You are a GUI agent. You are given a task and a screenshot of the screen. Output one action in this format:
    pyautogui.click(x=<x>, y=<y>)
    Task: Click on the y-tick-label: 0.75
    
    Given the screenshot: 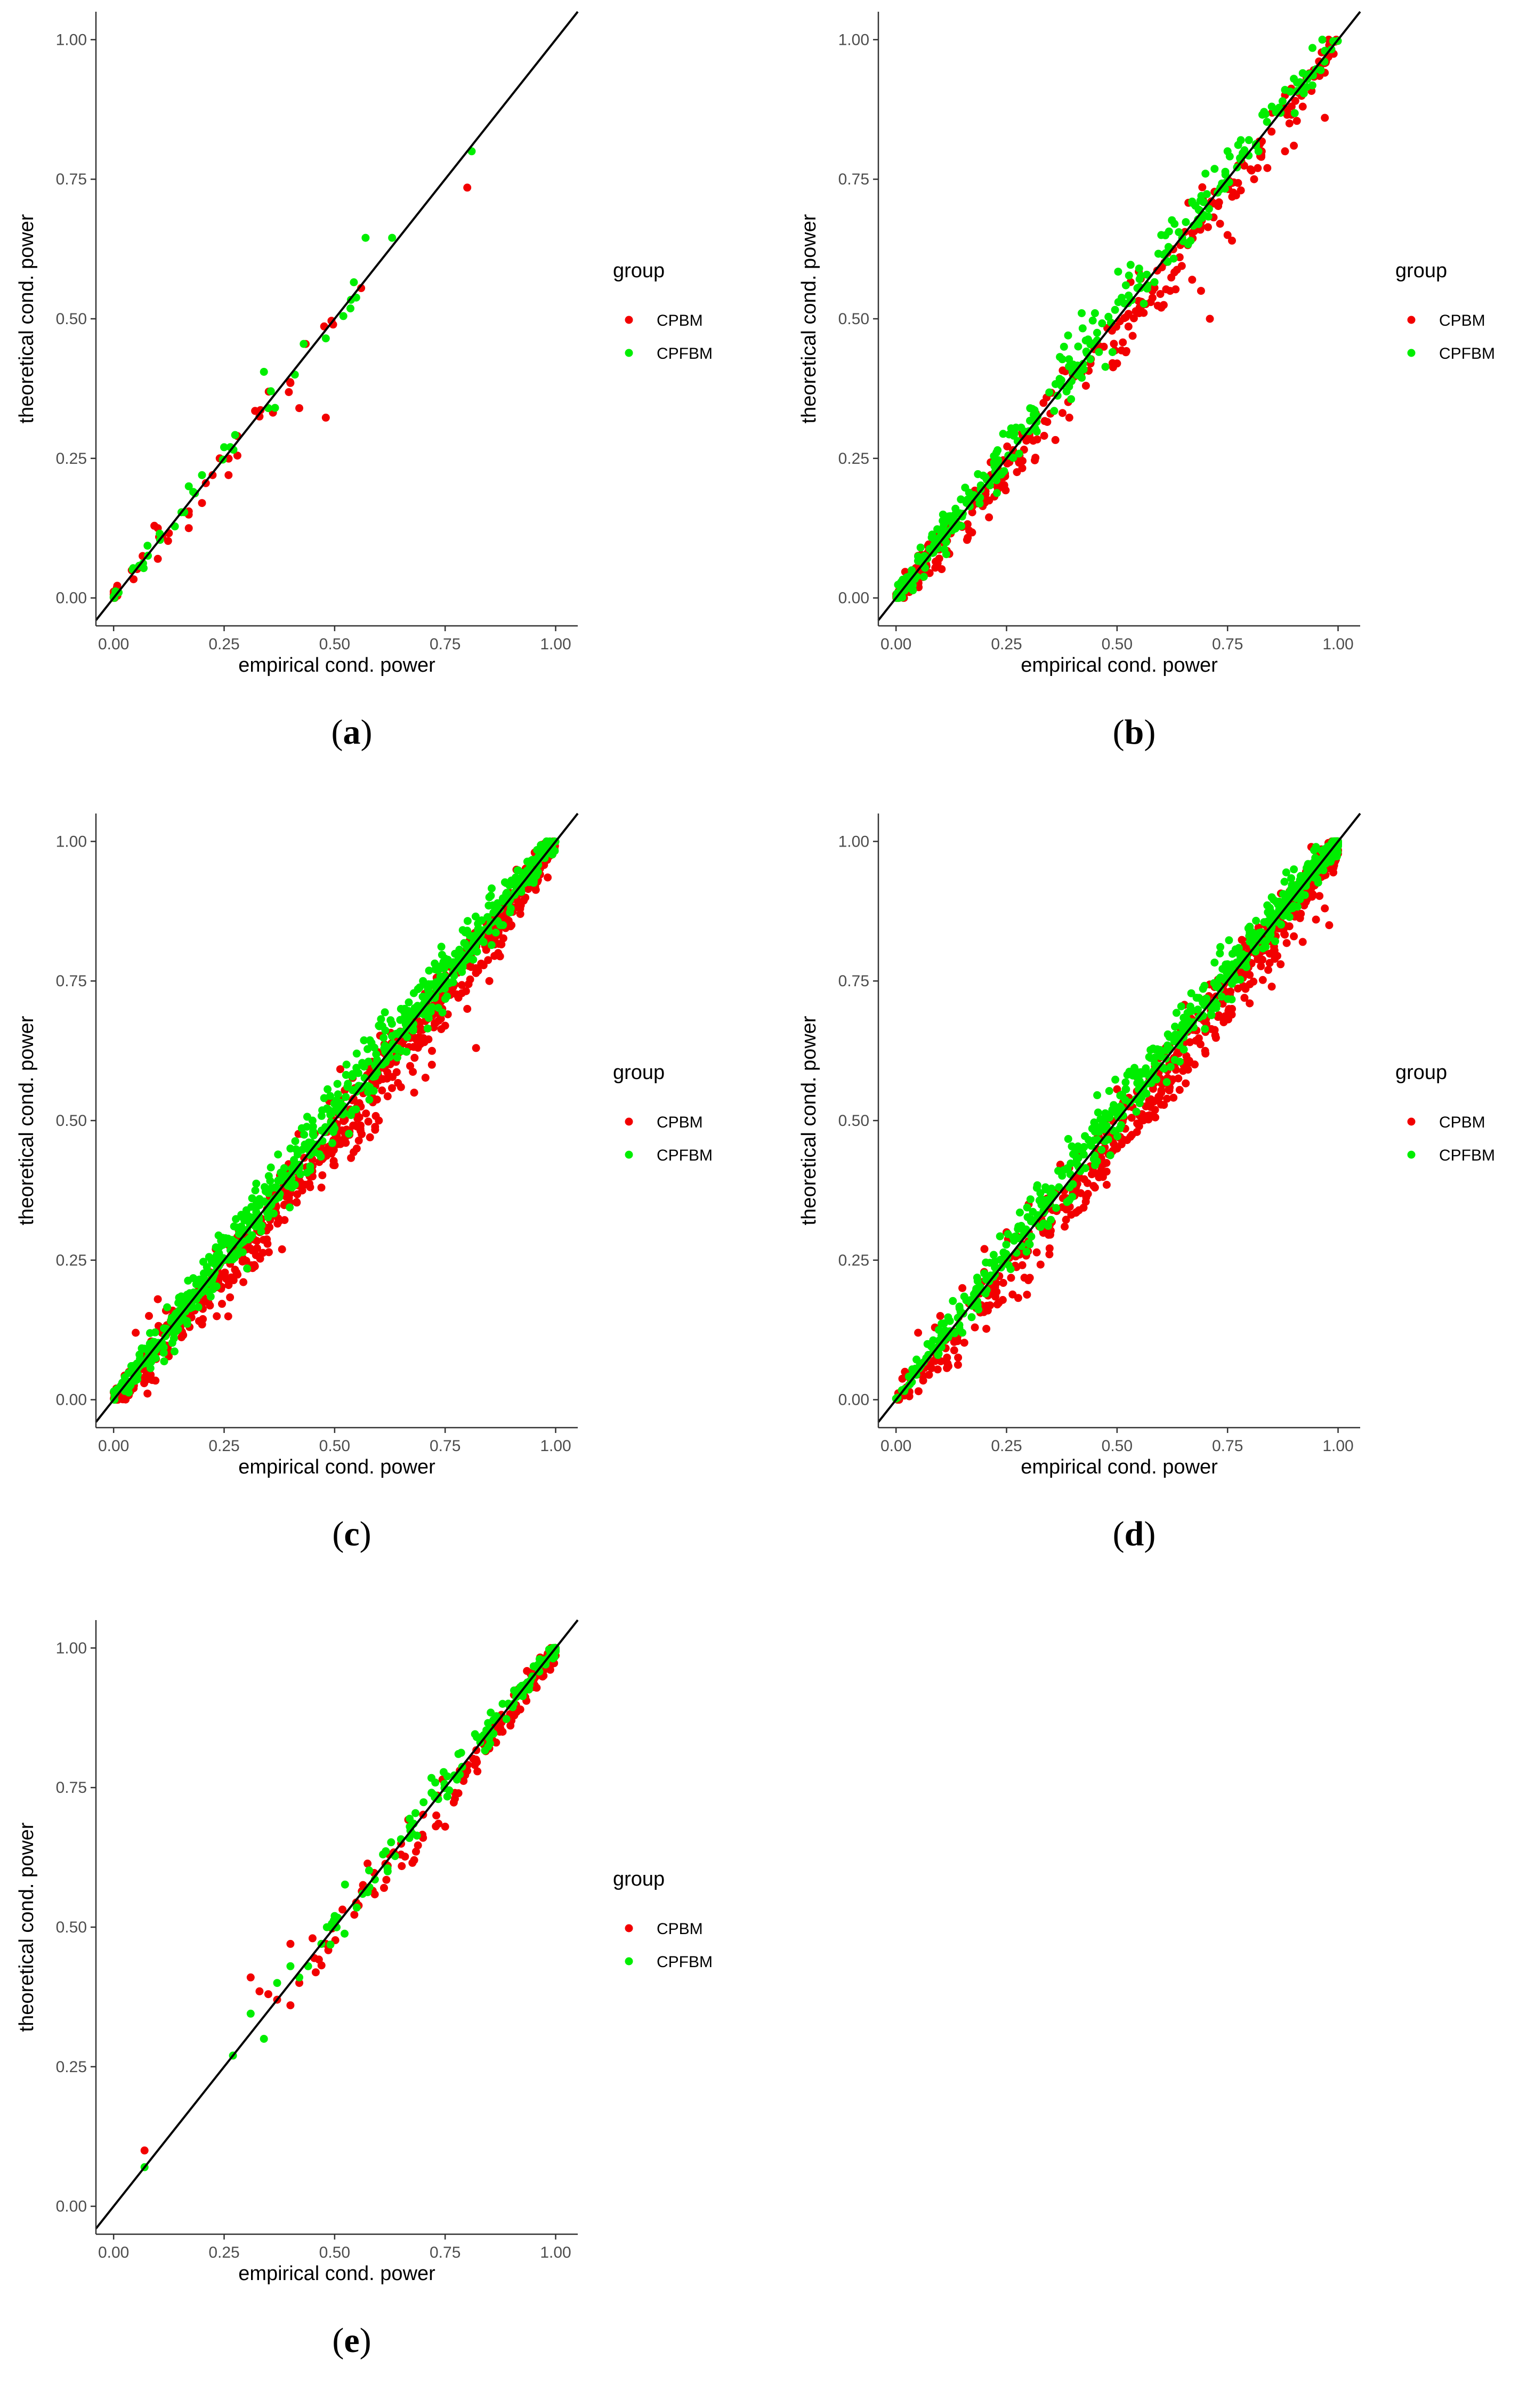 What is the action you would take?
    pyautogui.click(x=71, y=981)
    